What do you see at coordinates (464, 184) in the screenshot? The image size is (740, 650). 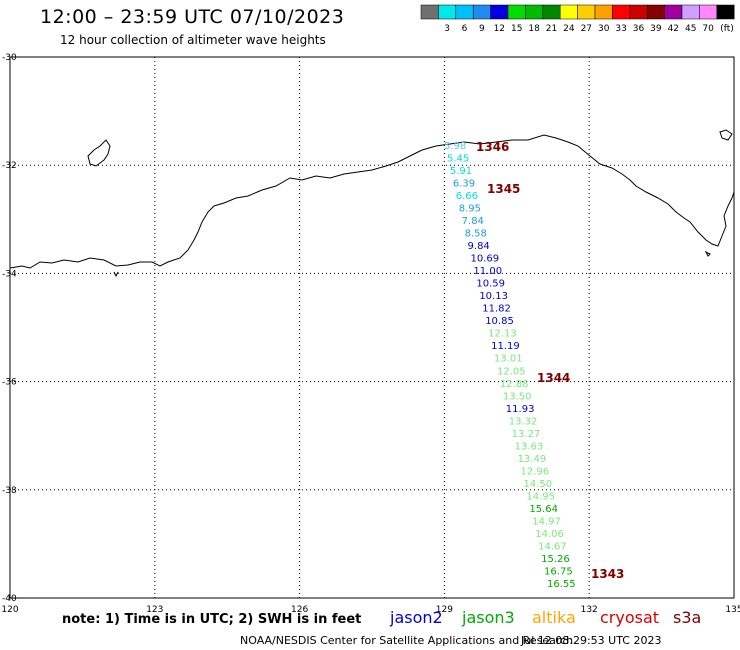 I see `wave-height-value: 6.39` at bounding box center [464, 184].